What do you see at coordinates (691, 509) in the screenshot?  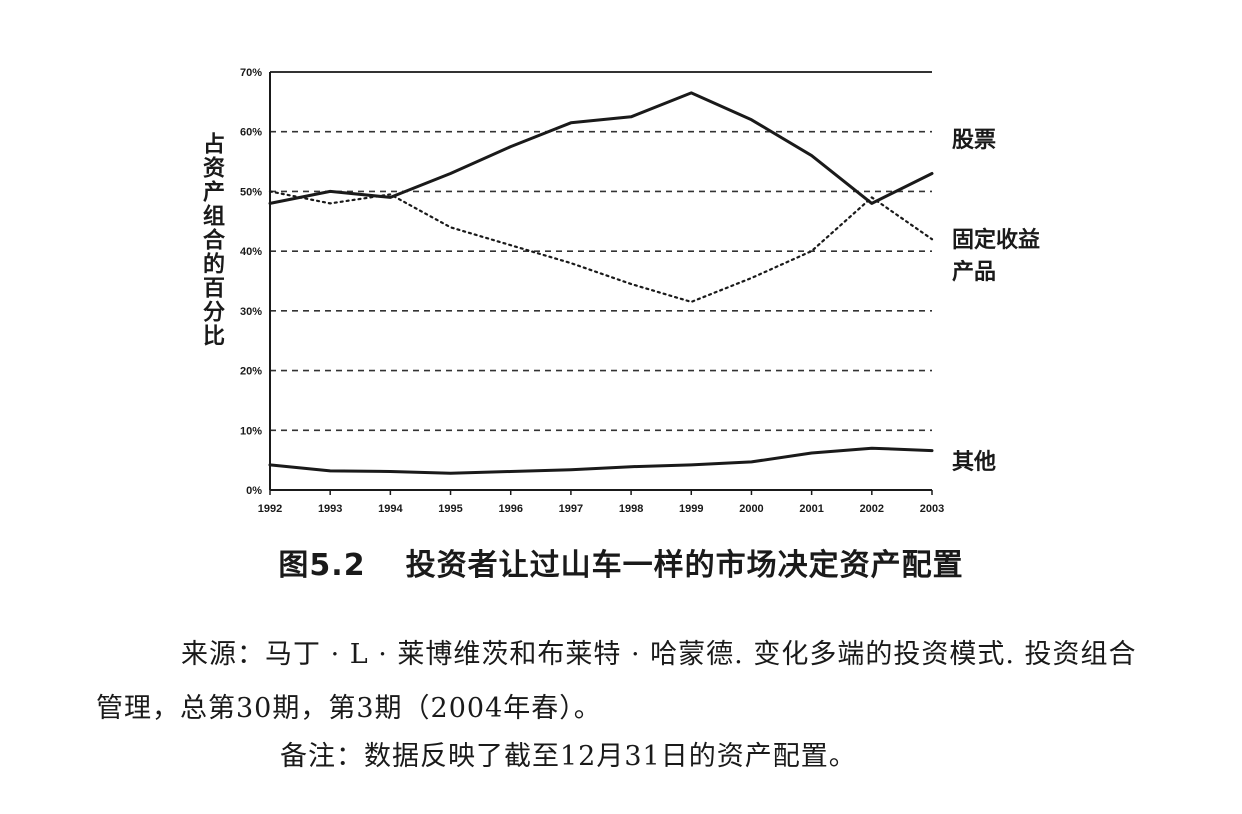 I see `x-tick-label: 1999` at bounding box center [691, 509].